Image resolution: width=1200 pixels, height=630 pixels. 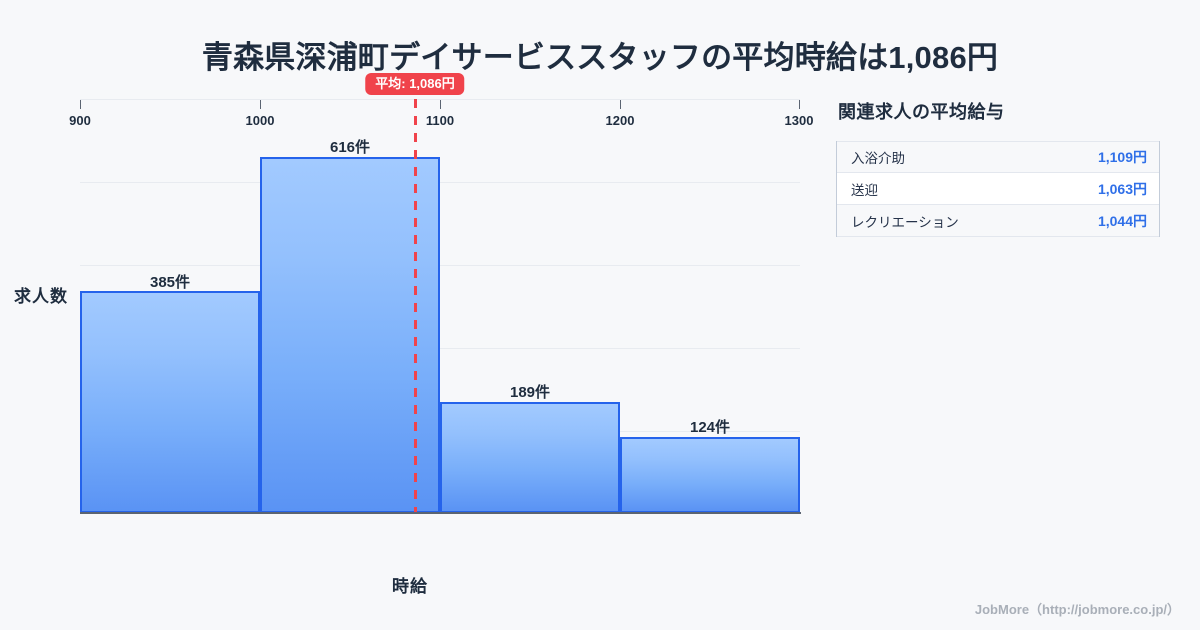 What do you see at coordinates (440, 513) in the screenshot?
I see `x-axis-line` at bounding box center [440, 513].